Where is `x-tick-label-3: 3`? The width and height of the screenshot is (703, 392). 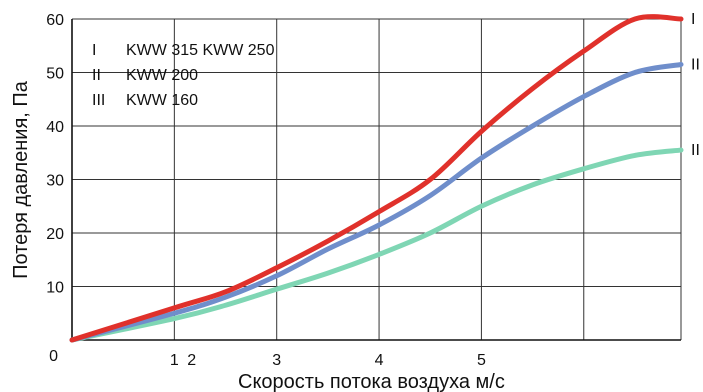
x-tick-label-3: 3 is located at coordinates (276, 360).